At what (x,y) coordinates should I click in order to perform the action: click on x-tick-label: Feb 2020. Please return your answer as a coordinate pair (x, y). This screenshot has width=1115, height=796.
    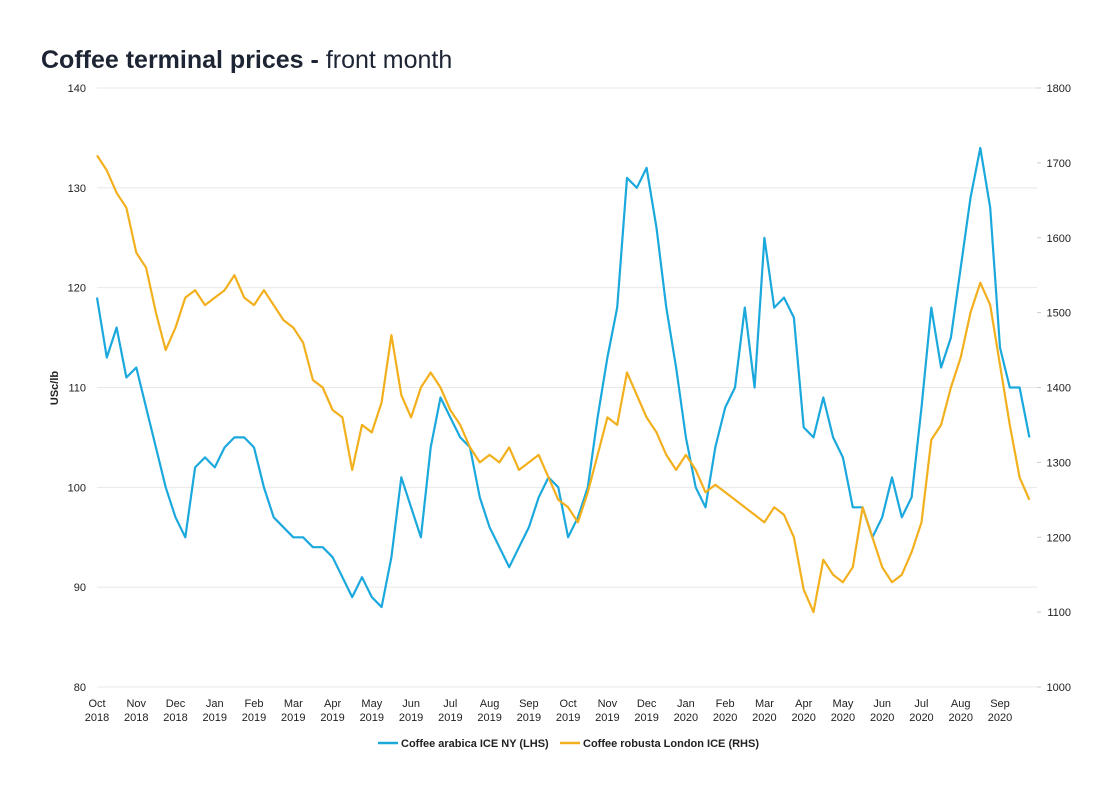
    Looking at the image, I should click on (725, 711).